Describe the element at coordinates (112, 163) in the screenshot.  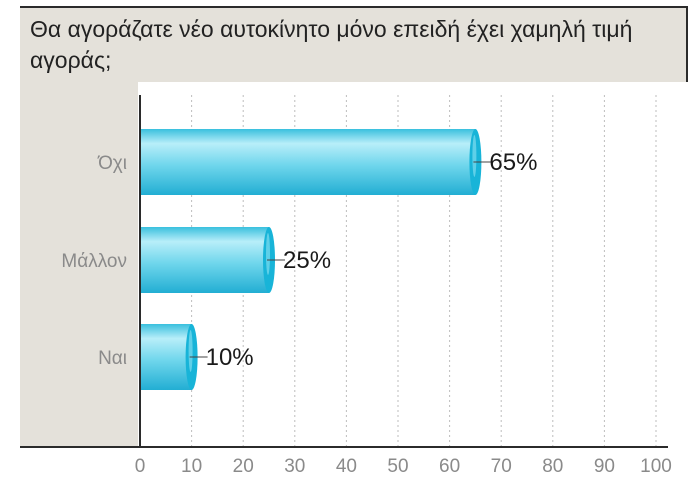
I see `category-label: Όχι` at that location.